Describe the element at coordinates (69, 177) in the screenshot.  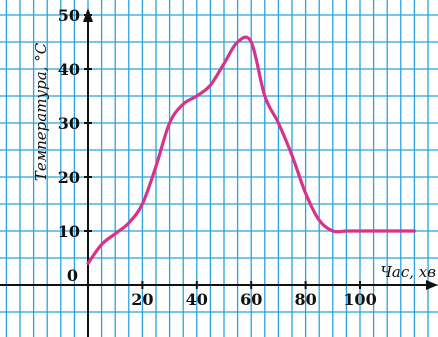
I see `y-tick-label: 20` at that location.